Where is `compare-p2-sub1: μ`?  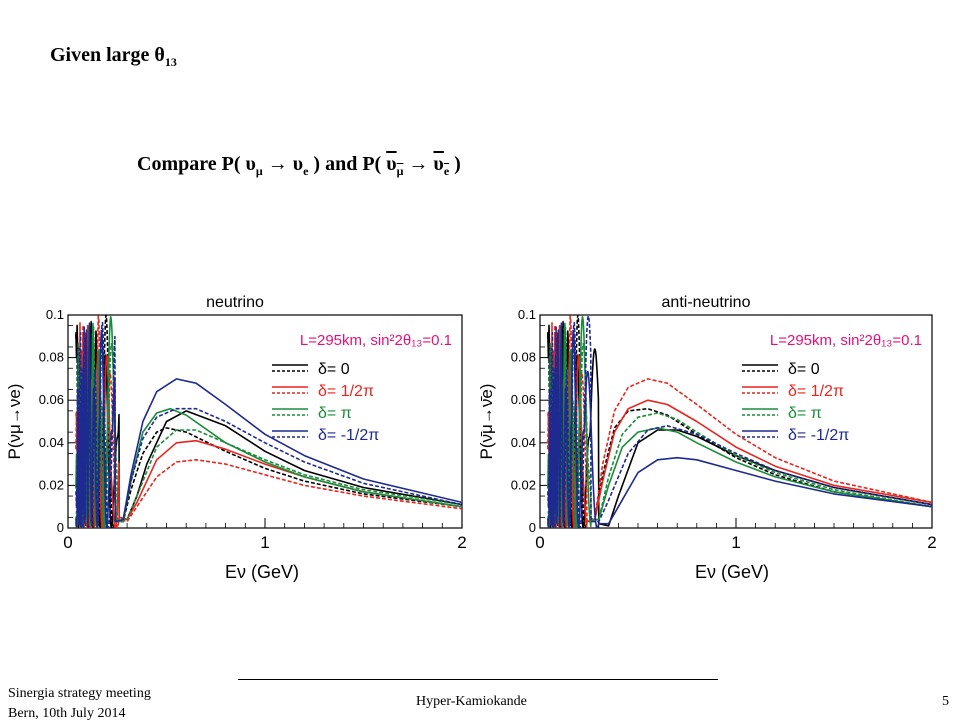 compare-p2-sub1: μ is located at coordinates (400, 171).